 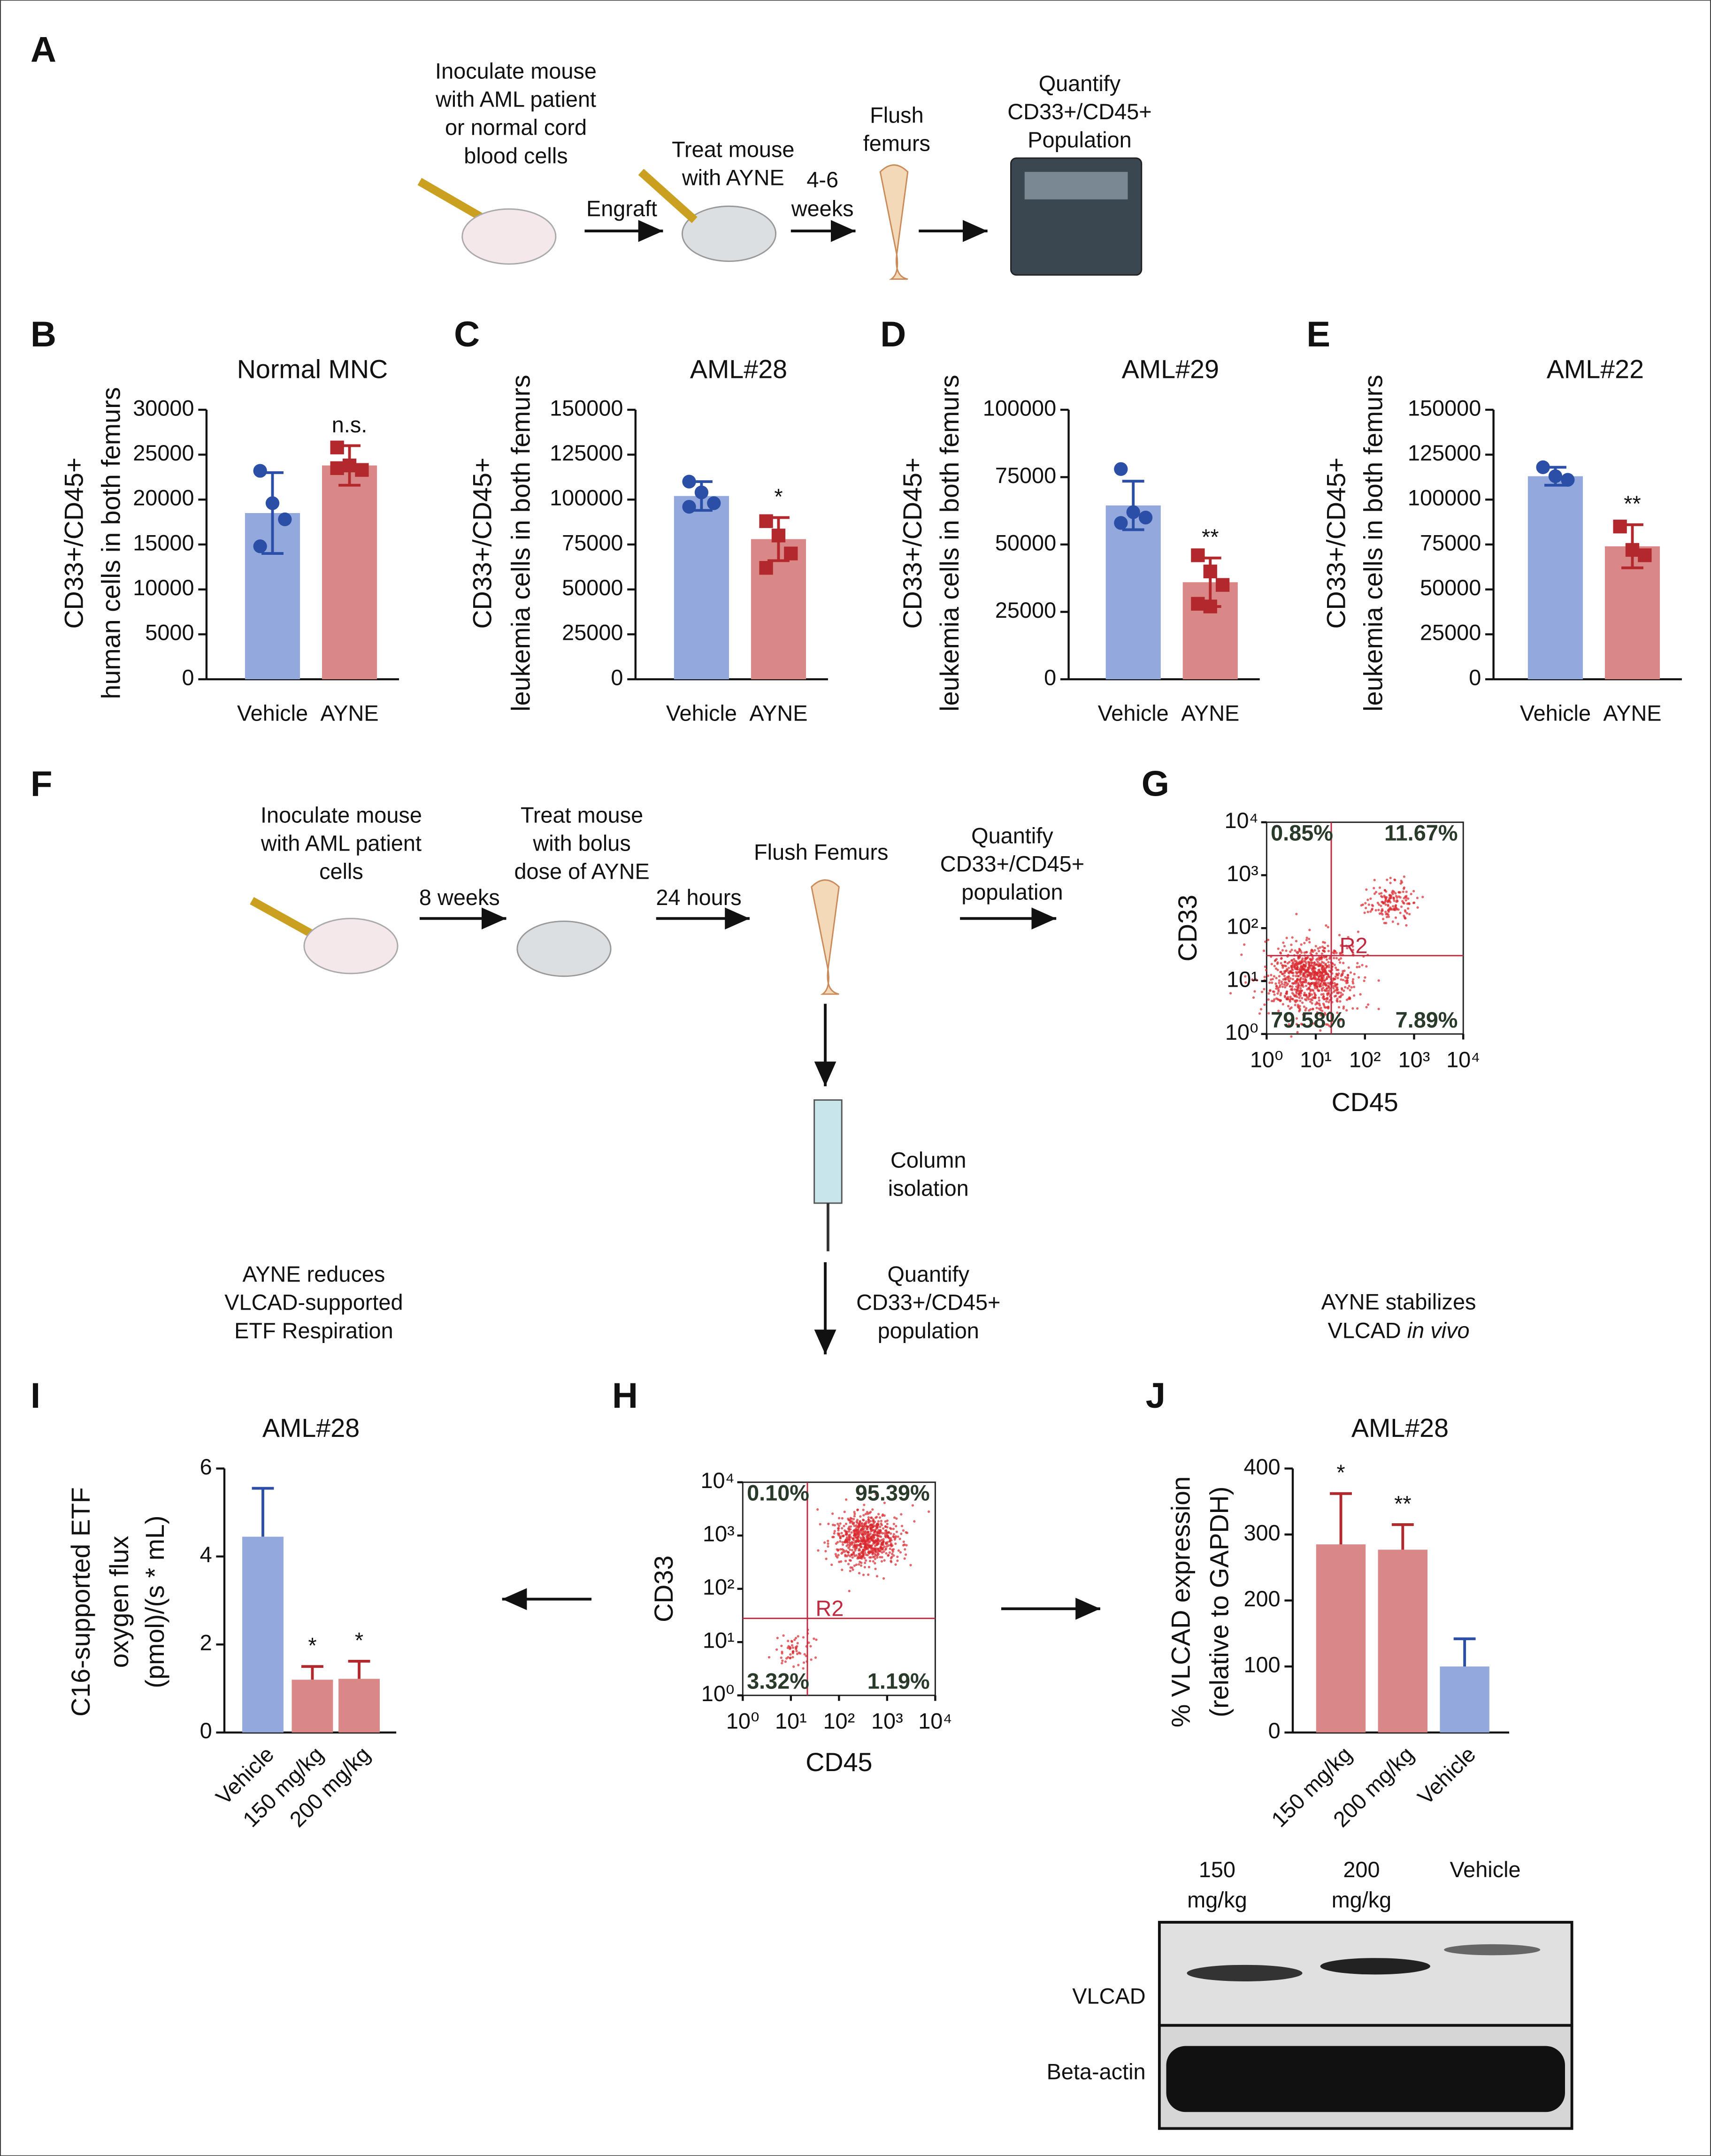 I want to click on panel-label: J, so click(x=1156, y=1396).